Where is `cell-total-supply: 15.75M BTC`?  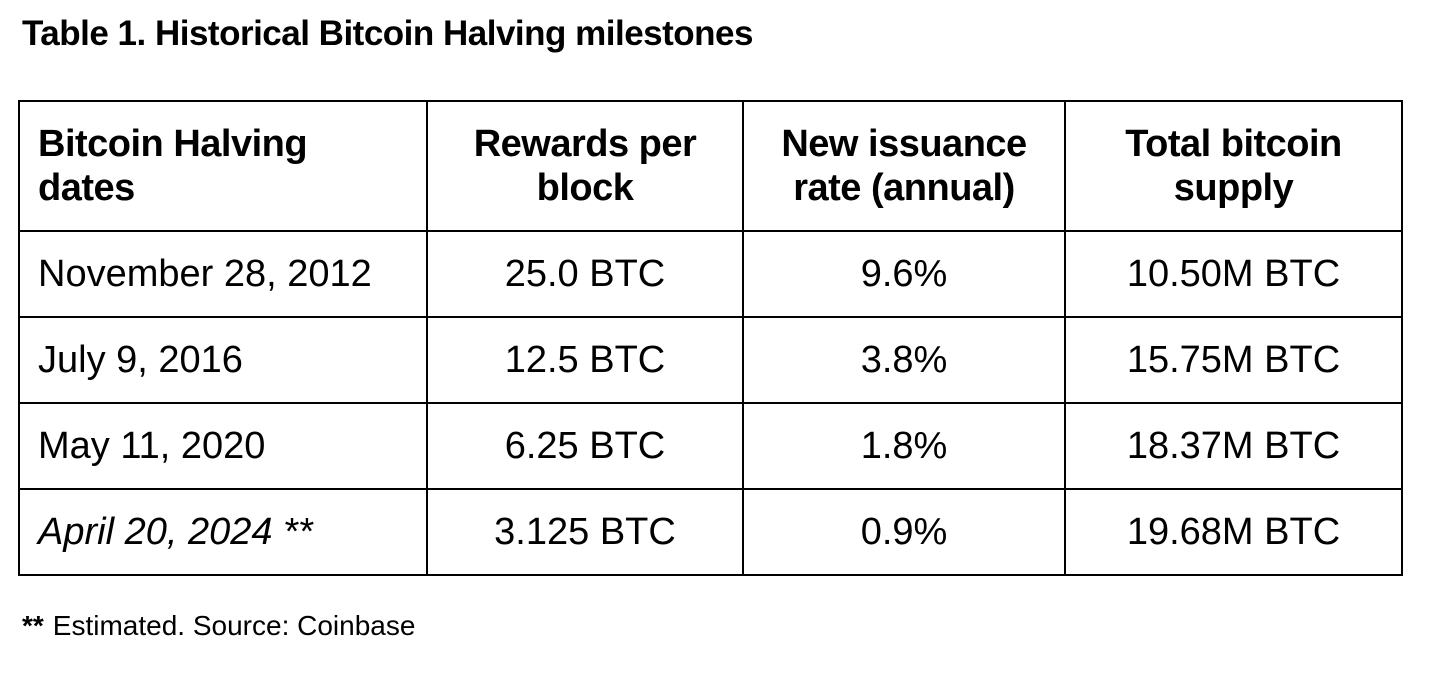 cell-total-supply: 15.75M BTC is located at coordinates (1233, 360).